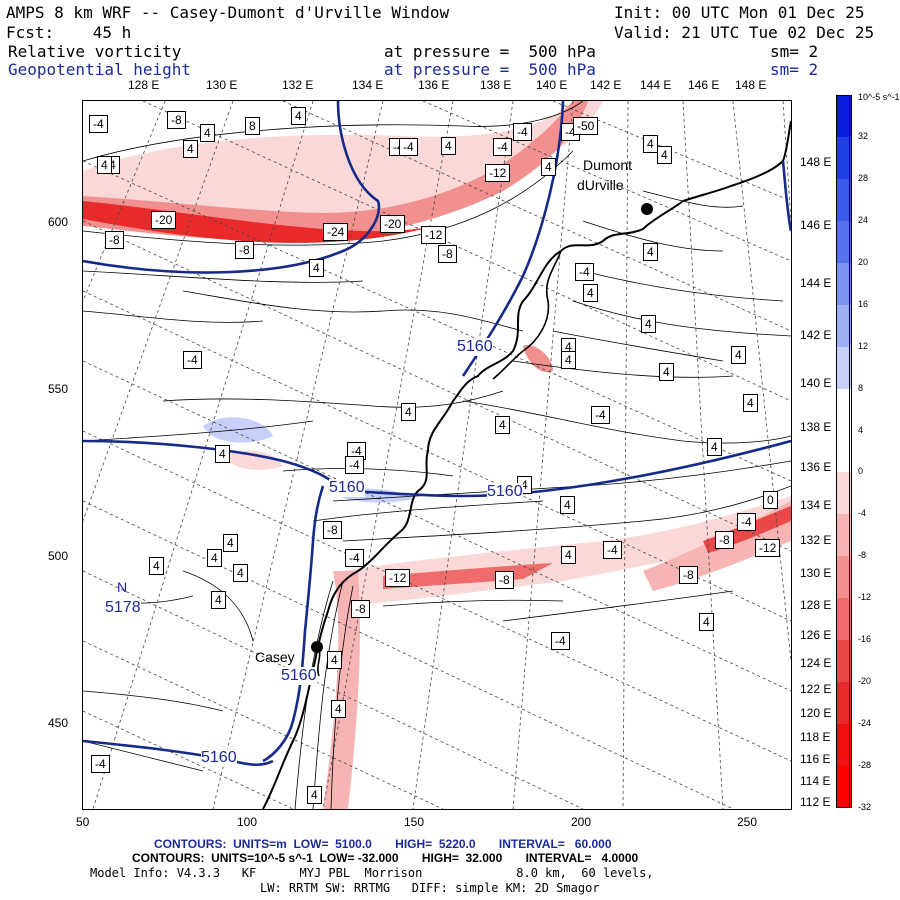 The image size is (900, 900). I want to click on field1-name: Relative vorticity, so click(95, 51).